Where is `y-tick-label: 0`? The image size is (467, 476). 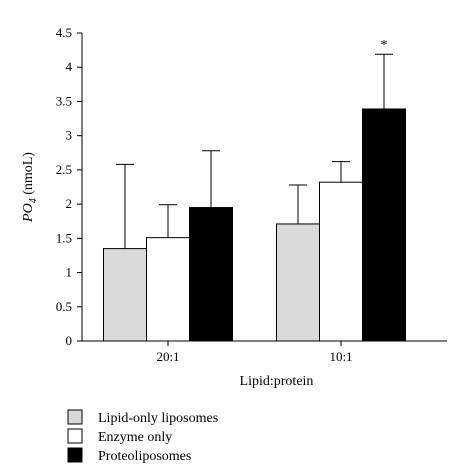 y-tick-label: 0 is located at coordinates (69, 340).